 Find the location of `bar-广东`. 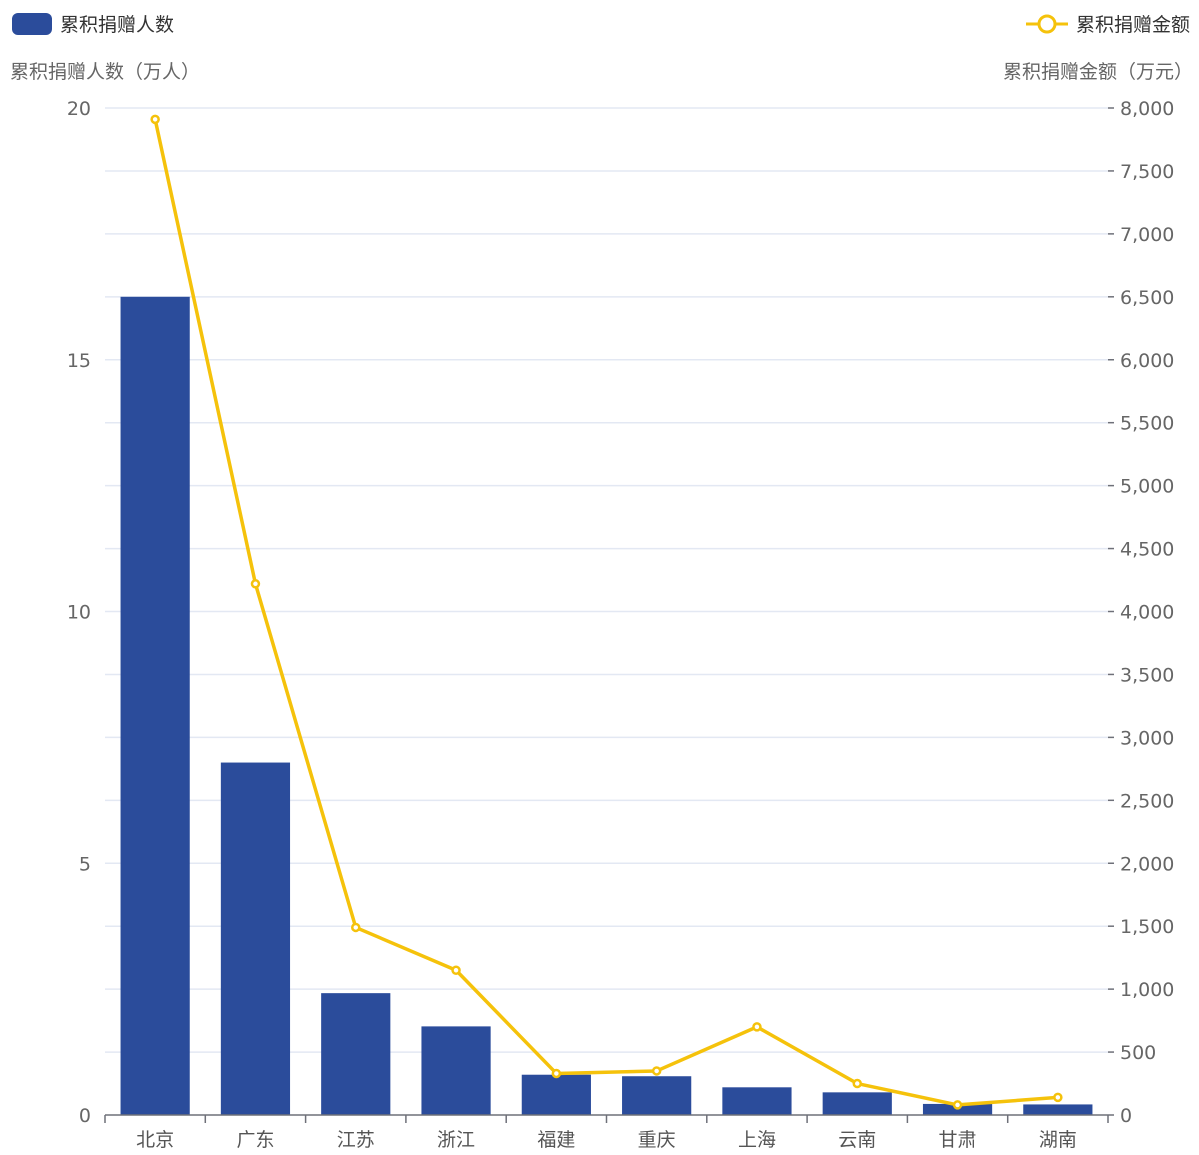

bar-广东 is located at coordinates (255, 938).